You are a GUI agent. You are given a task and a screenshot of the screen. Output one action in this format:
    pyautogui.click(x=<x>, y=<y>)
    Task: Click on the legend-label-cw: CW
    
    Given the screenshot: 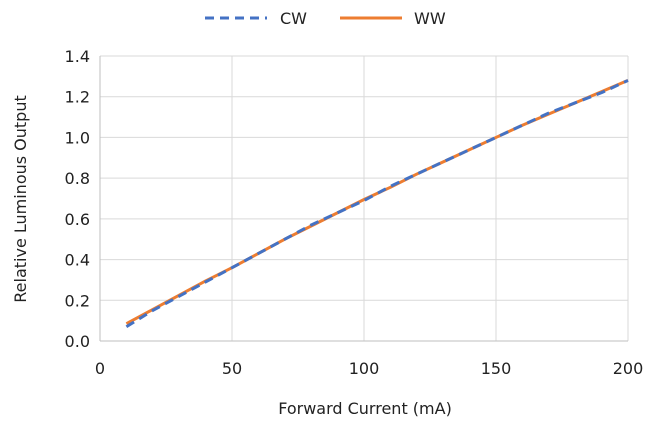 What is the action you would take?
    pyautogui.click(x=293, y=18)
    